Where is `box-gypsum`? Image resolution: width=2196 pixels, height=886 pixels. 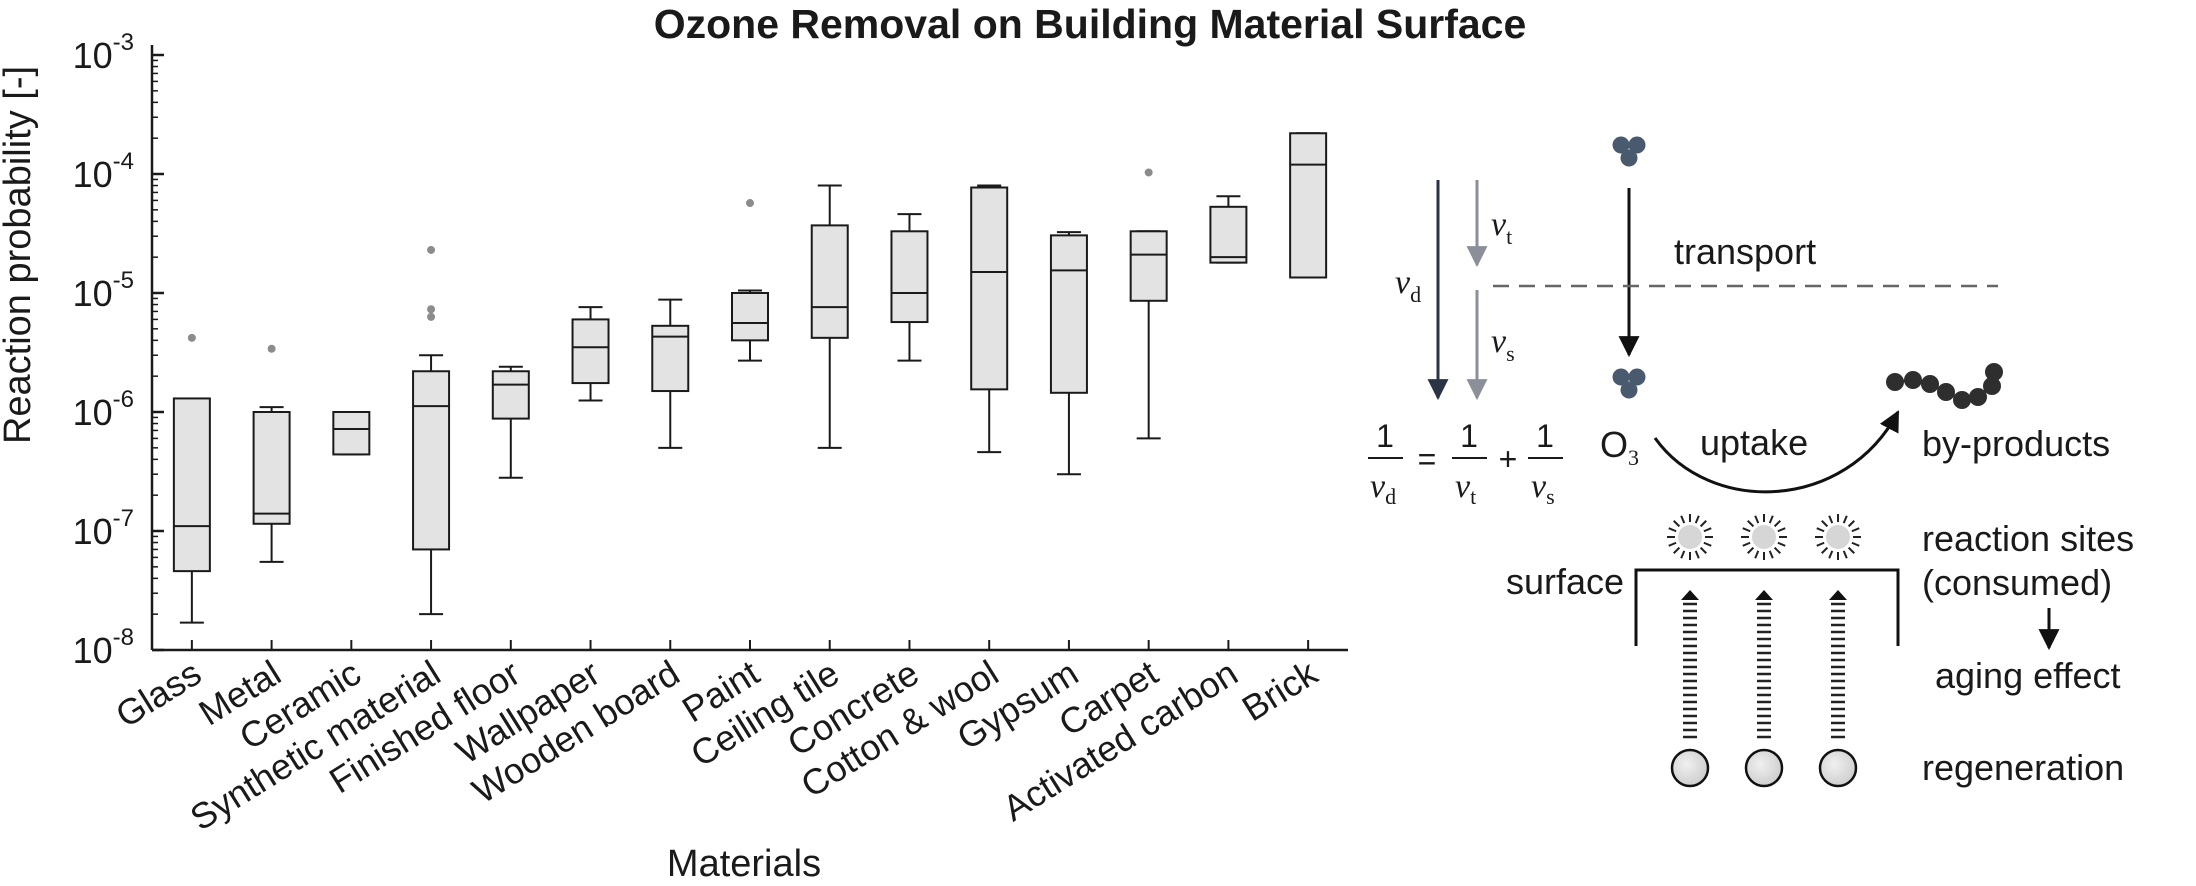
box-gypsum is located at coordinates (1068, 353).